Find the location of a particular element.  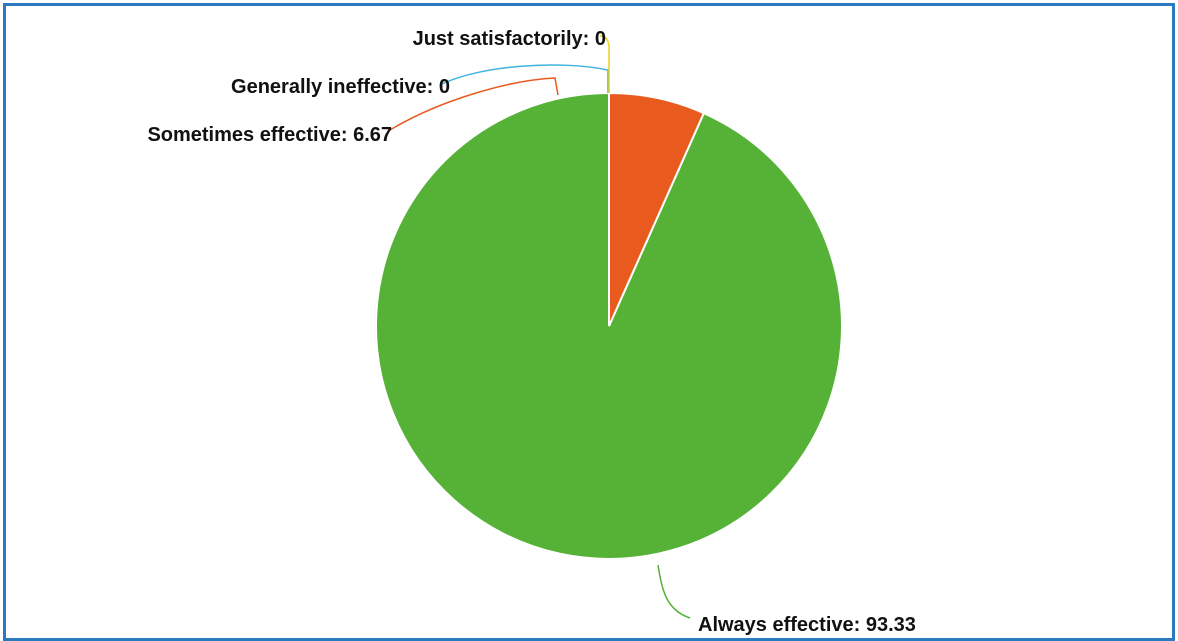

label-generally-ineffective: Generally ineffective: 0 is located at coordinates (340, 87).